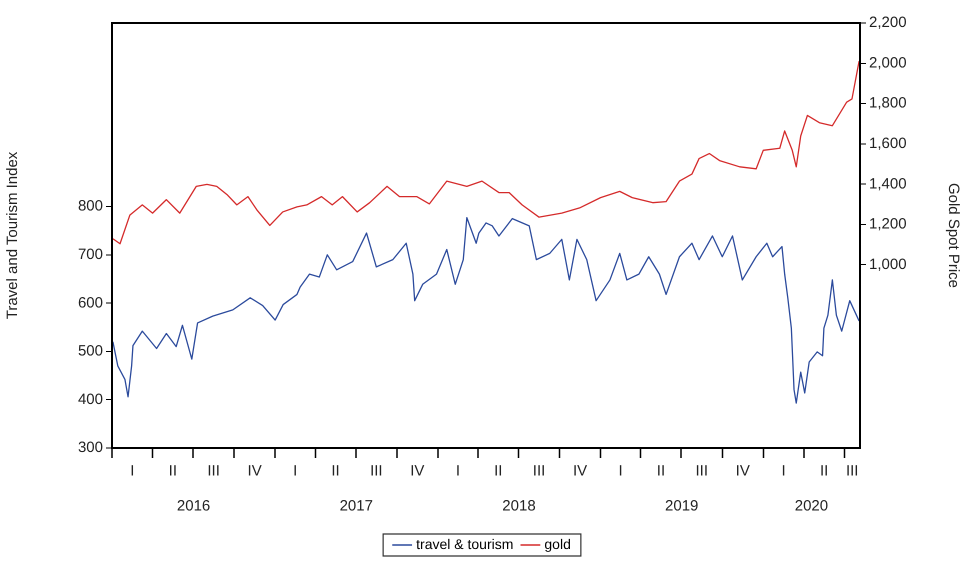 Image resolution: width=966 pixels, height=566 pixels. Describe the element at coordinates (888, 183) in the screenshot. I see `y2-tick-label: 1,400` at that location.